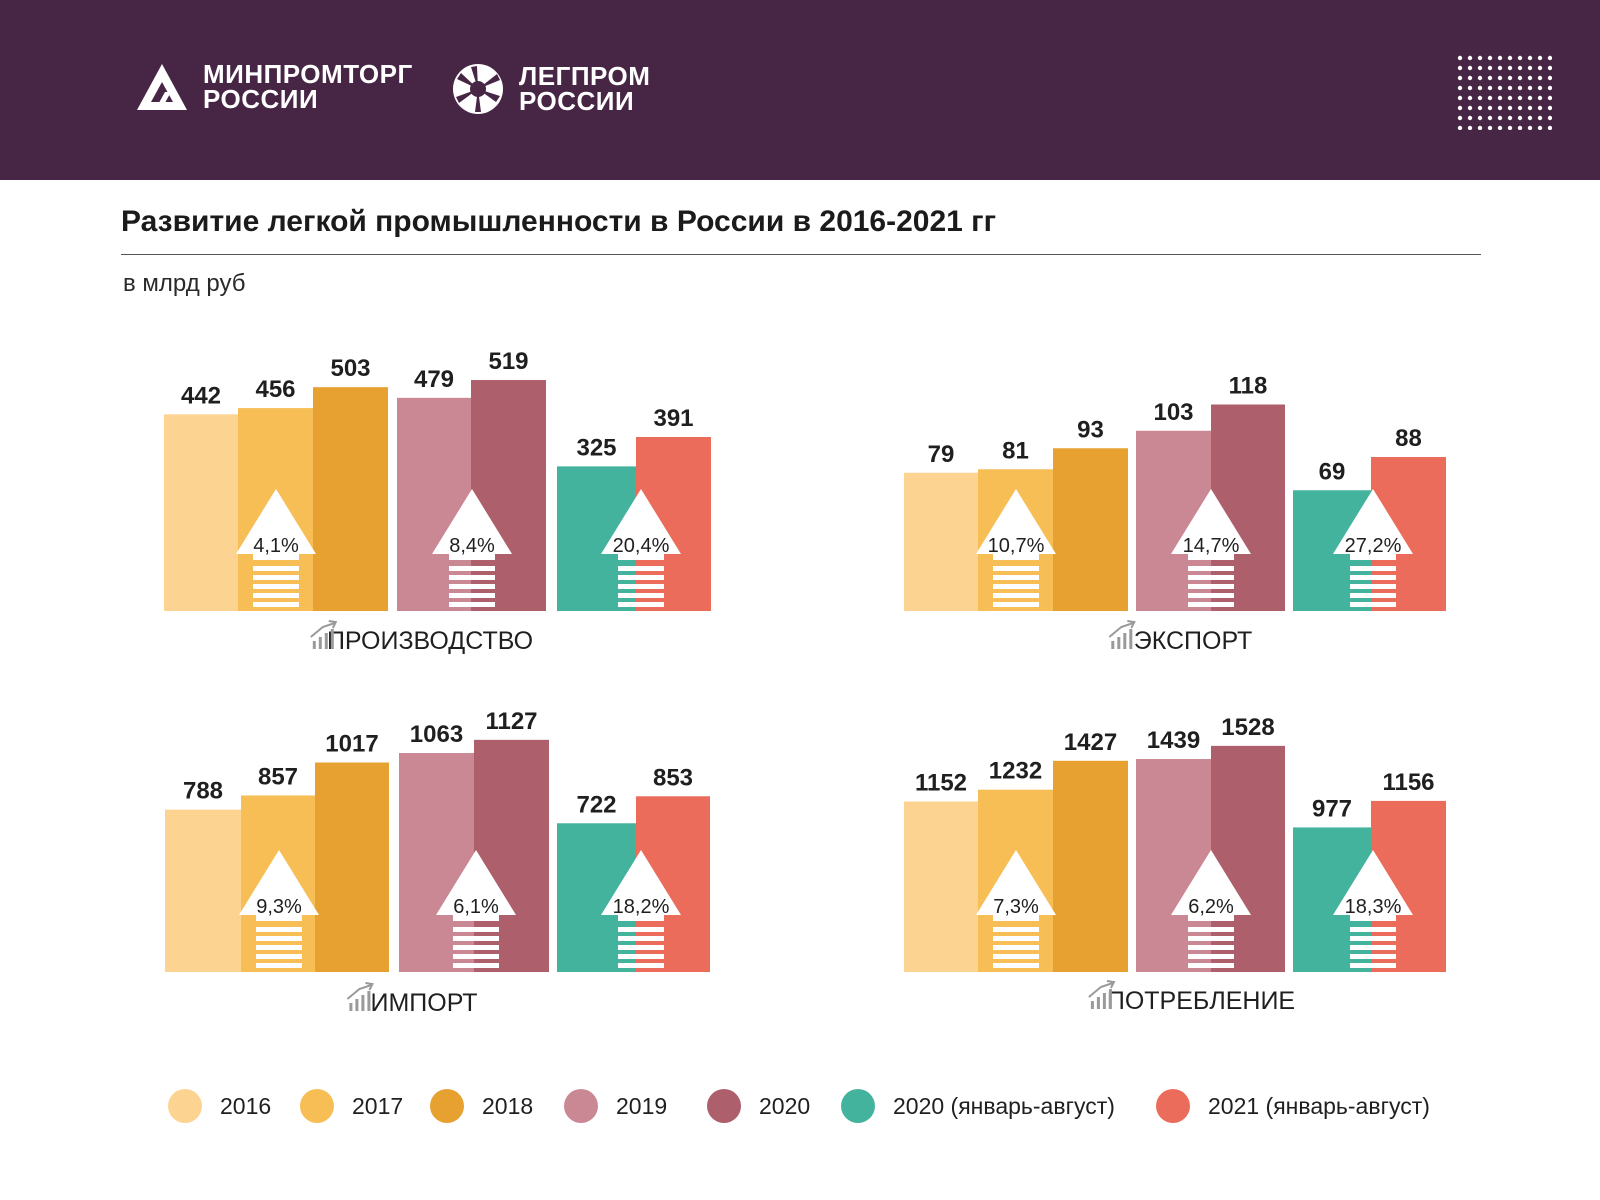  What do you see at coordinates (1015, 450) in the screenshot?
I see `bar-value-label: 81` at bounding box center [1015, 450].